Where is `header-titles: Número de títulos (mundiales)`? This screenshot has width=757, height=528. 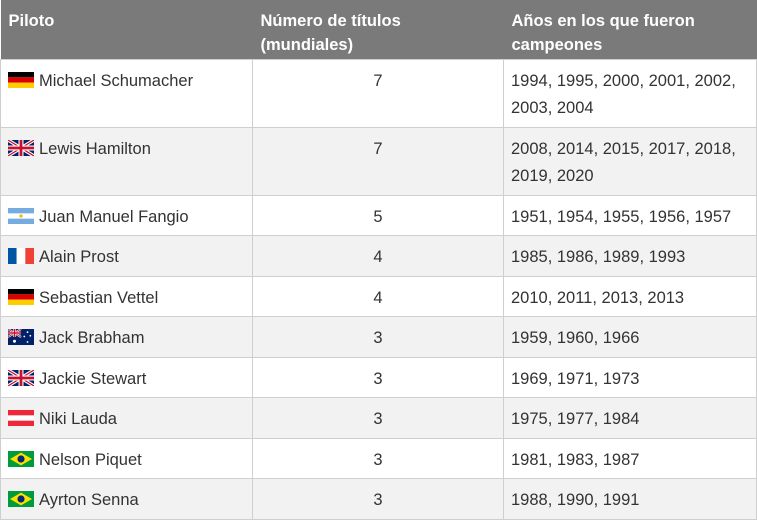
header-titles: Número de títulos (mundiales) is located at coordinates (378, 29).